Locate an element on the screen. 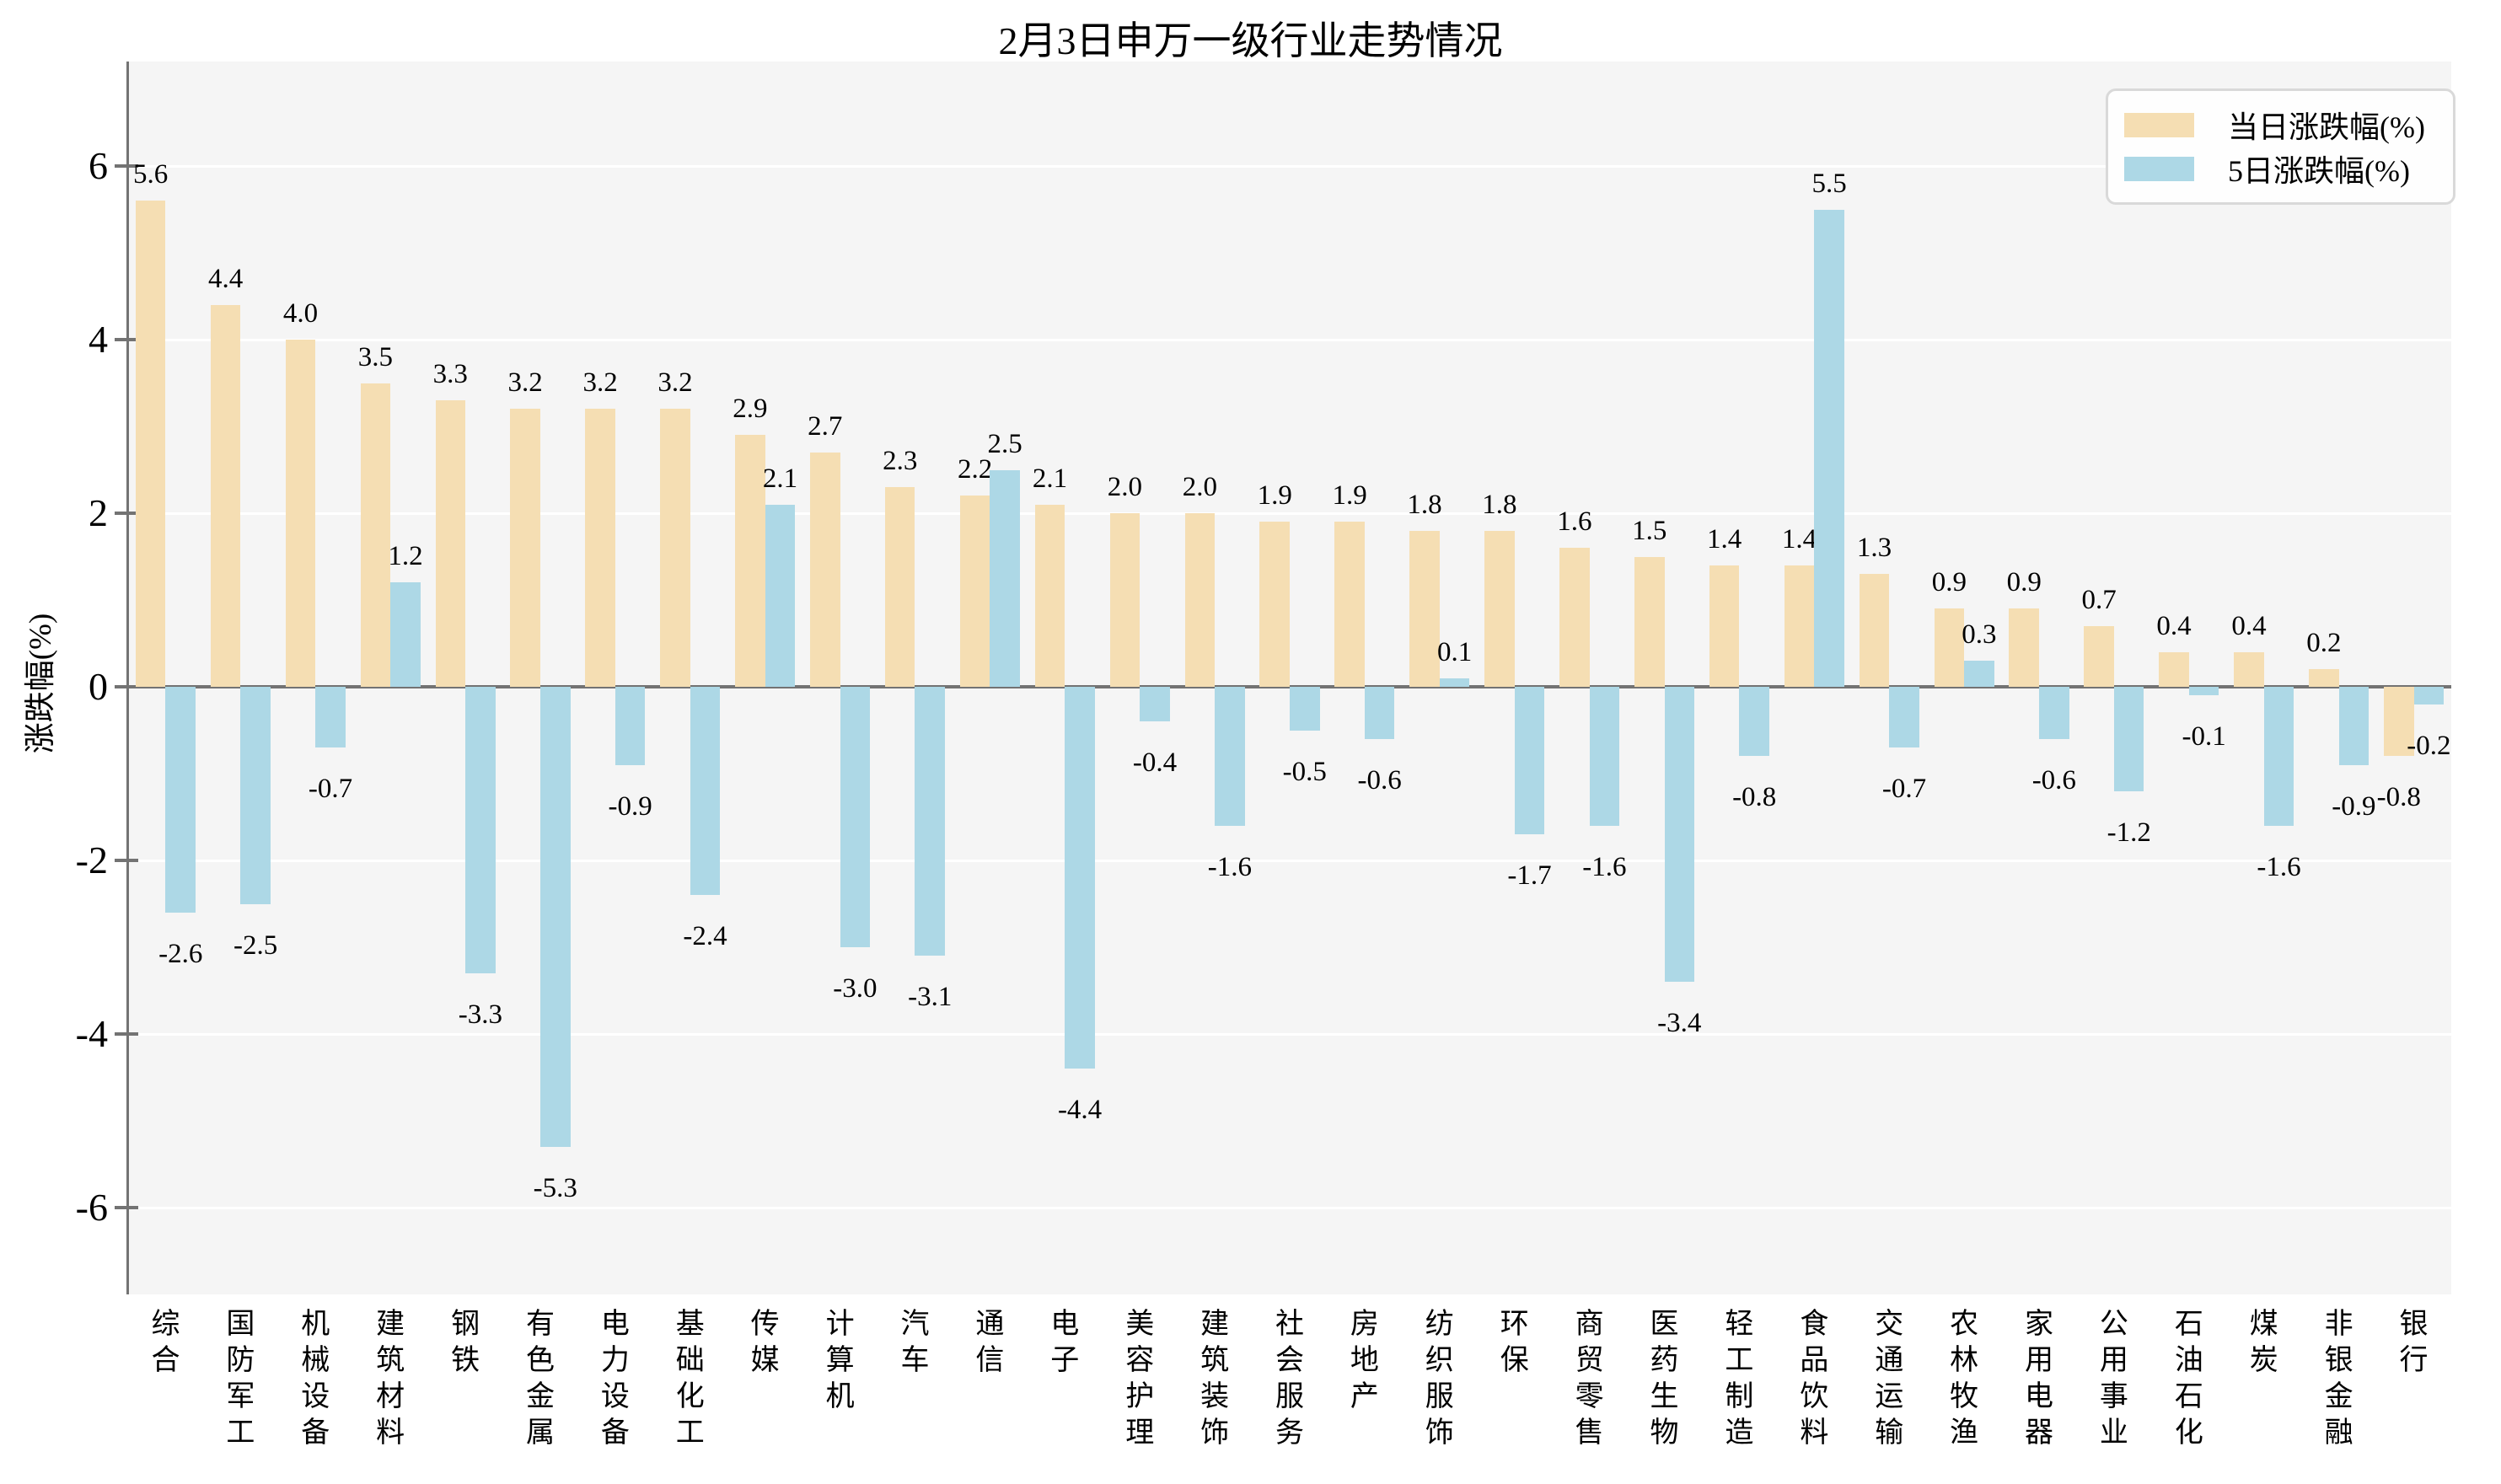 This screenshot has width=2501, height=1484. value-label-daily-6: 3.2 is located at coordinates (600, 383).